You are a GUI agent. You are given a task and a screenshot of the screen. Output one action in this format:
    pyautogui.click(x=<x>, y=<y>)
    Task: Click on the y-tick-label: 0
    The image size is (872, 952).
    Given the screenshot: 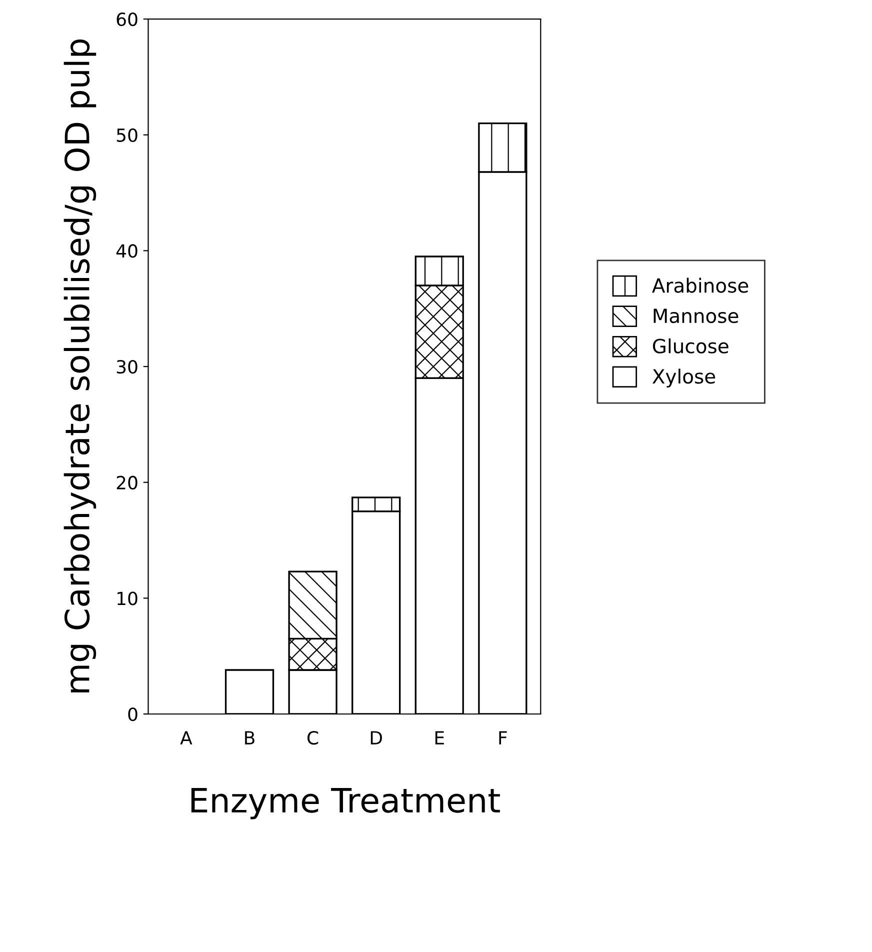 What is the action you would take?
    pyautogui.click(x=133, y=714)
    